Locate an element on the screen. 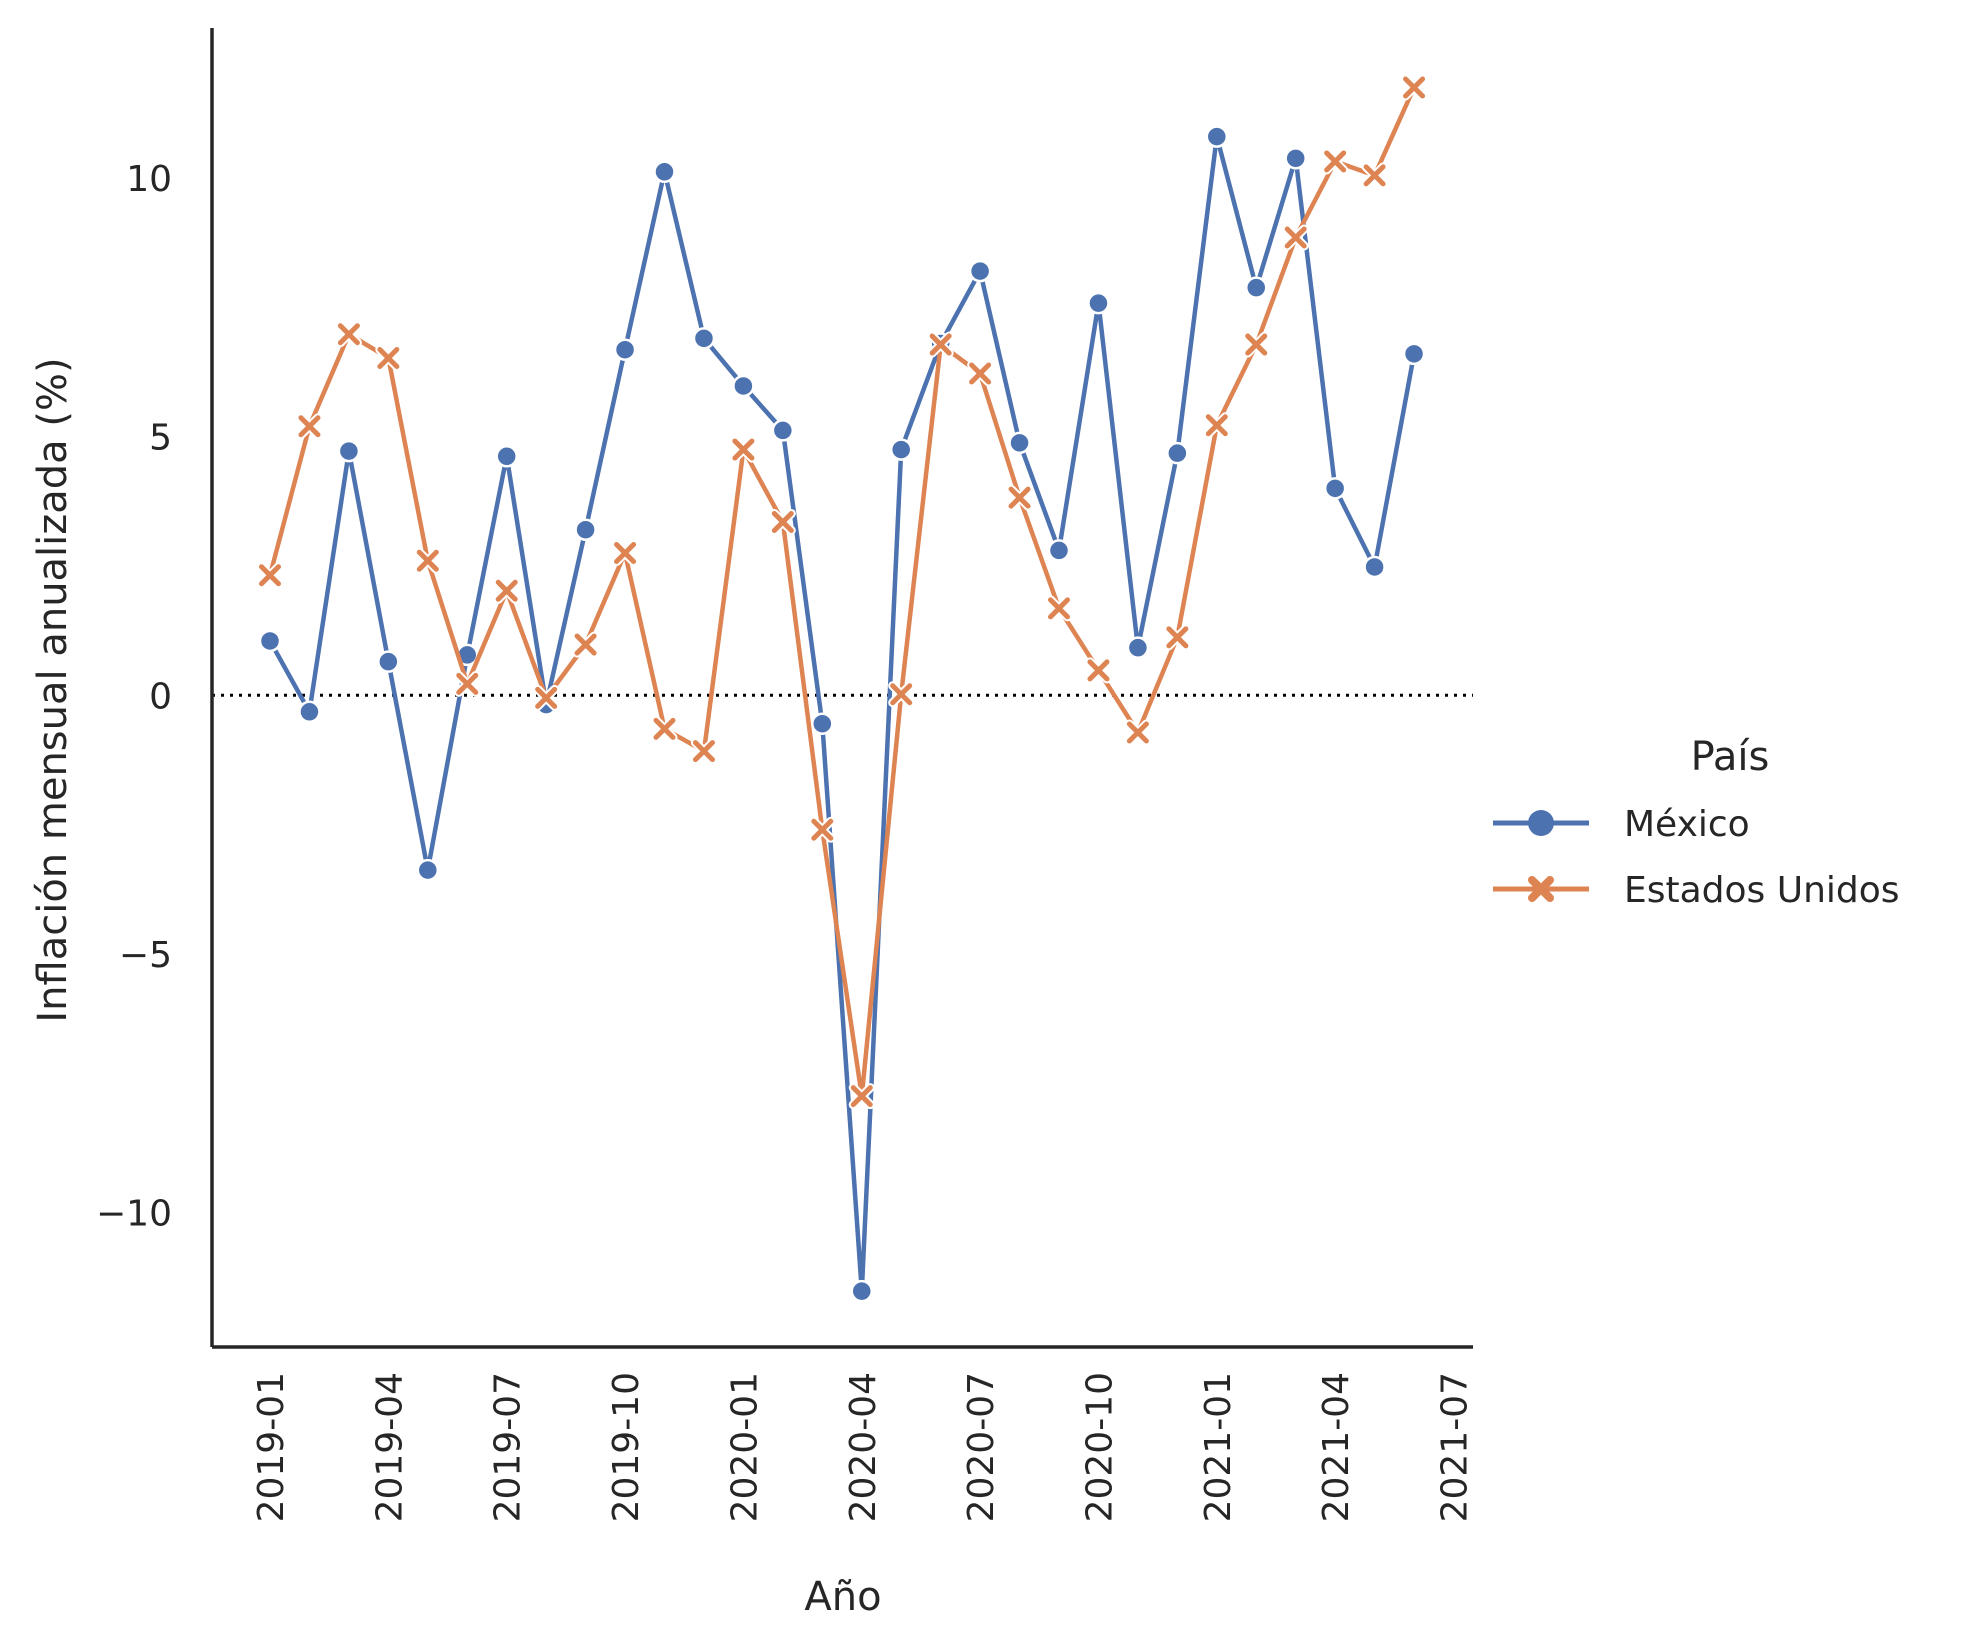  legend-items: México Estados Unidos is located at coordinates (1696, 857).